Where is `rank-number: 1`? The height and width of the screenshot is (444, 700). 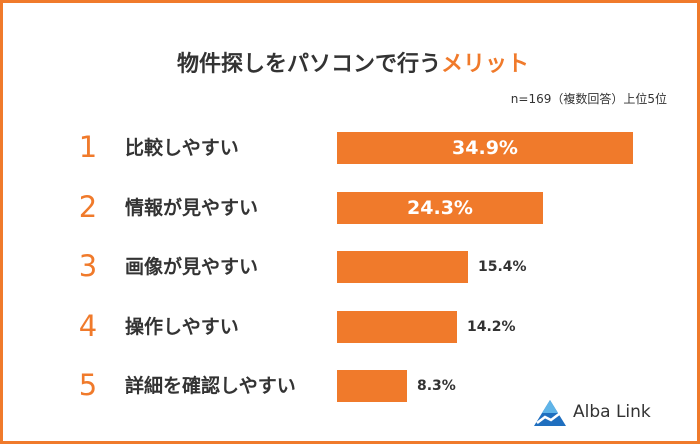 rank-number: 1 is located at coordinates (88, 147).